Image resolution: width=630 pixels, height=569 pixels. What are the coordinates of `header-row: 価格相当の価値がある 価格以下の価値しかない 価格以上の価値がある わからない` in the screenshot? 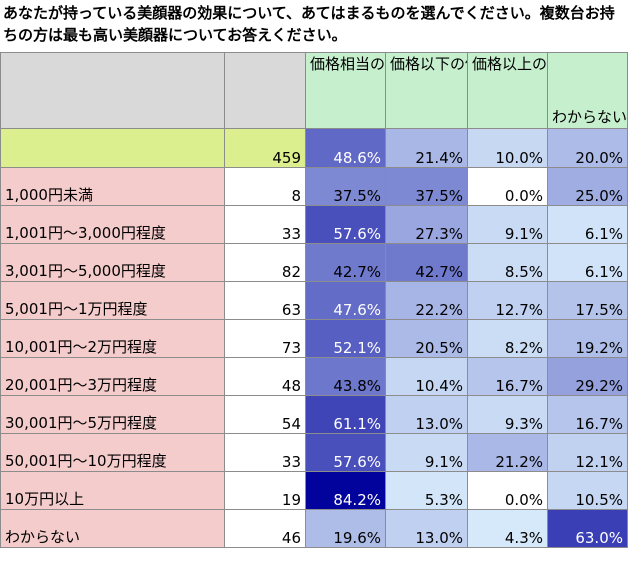 It's located at (314, 90).